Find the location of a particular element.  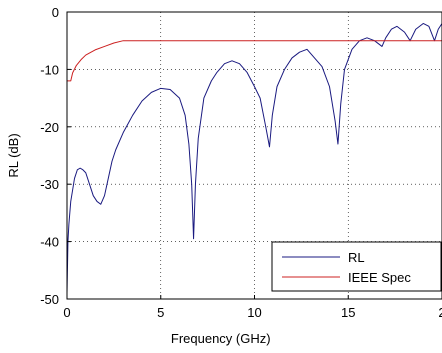

x-tick-label: 15 is located at coordinates (348, 312).